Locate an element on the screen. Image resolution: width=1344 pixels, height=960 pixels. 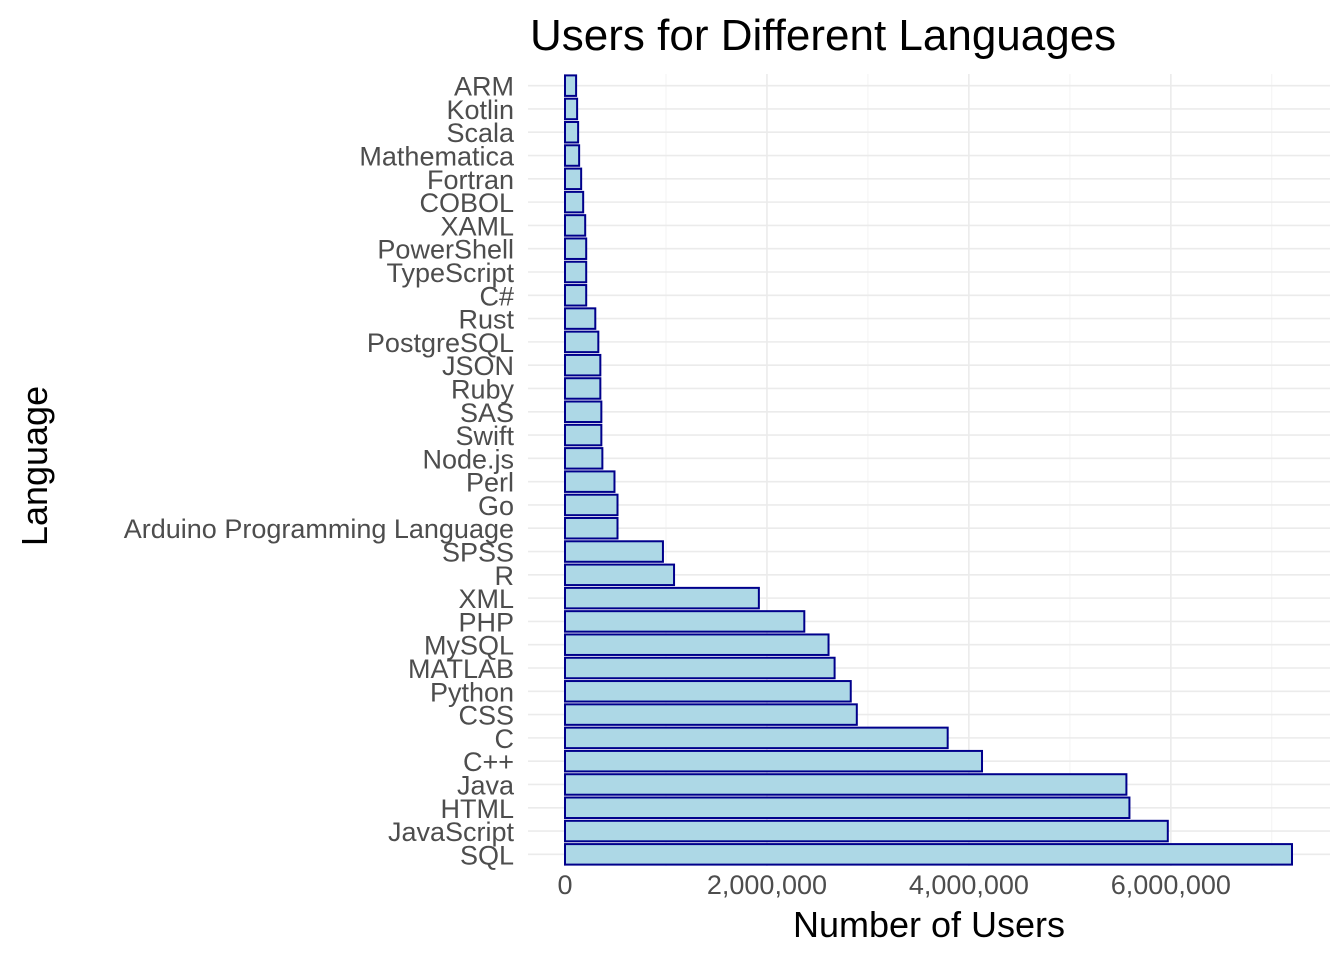
category-label: JavaScript is located at coordinates (451, 832).